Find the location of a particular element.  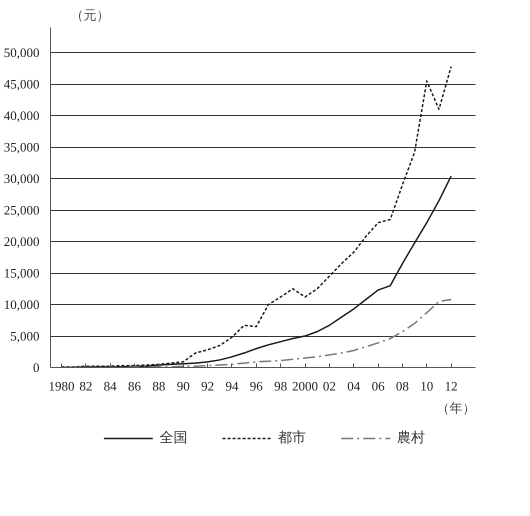

x-tick-label: 06 is located at coordinates (379, 386).